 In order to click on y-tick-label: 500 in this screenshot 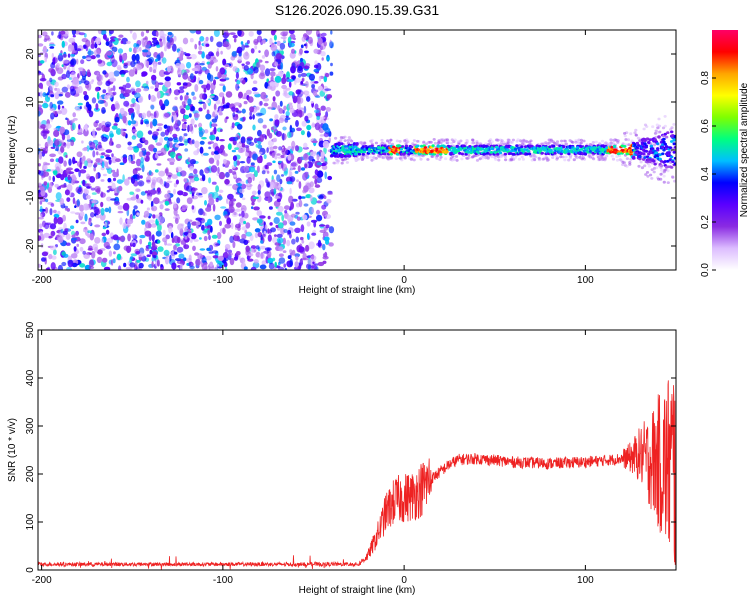, I will do `click(30, 329)`.